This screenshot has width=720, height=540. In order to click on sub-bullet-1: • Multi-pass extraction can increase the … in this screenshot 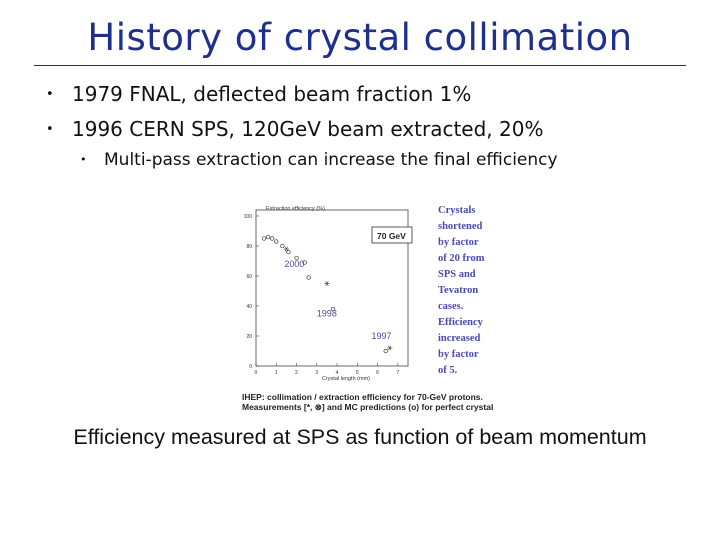, I will do `click(319, 160)`.